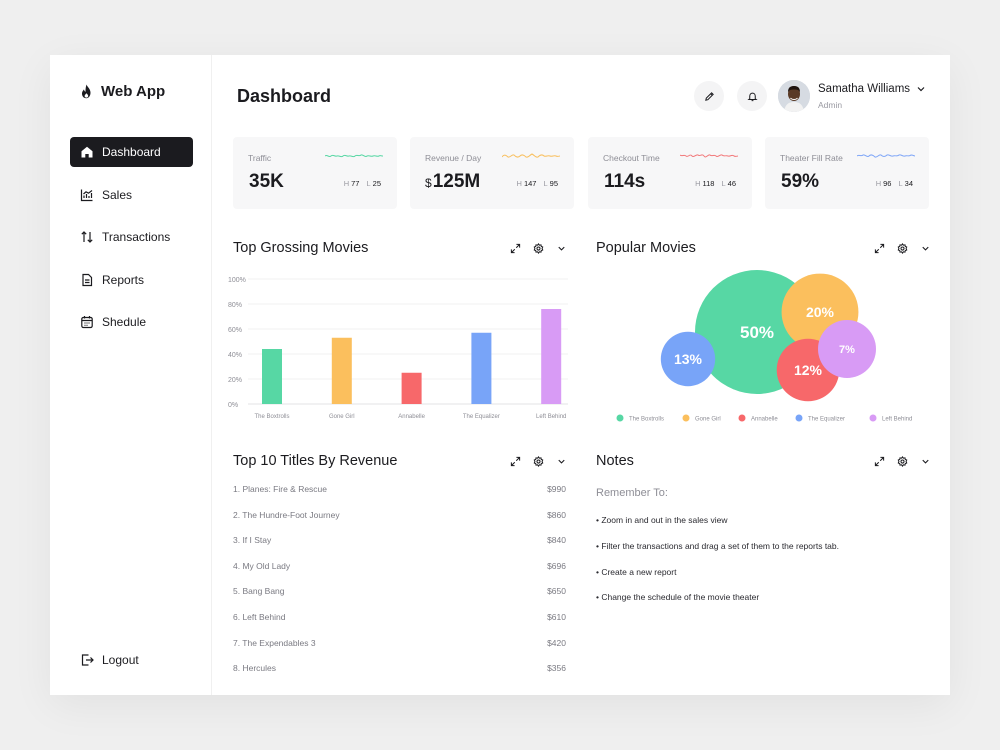  What do you see at coordinates (315, 461) in the screenshot?
I see `section-title-top10: Top 10 Titles By Revenue` at bounding box center [315, 461].